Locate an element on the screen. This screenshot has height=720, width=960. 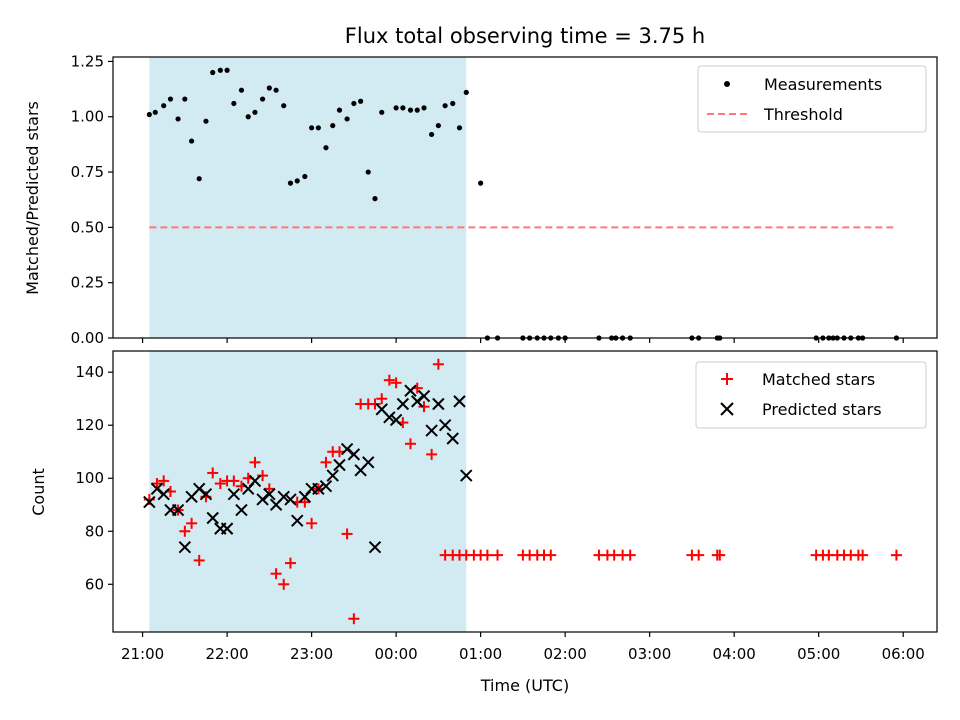
legend-matched-label: Matched stars is located at coordinates (818, 379).